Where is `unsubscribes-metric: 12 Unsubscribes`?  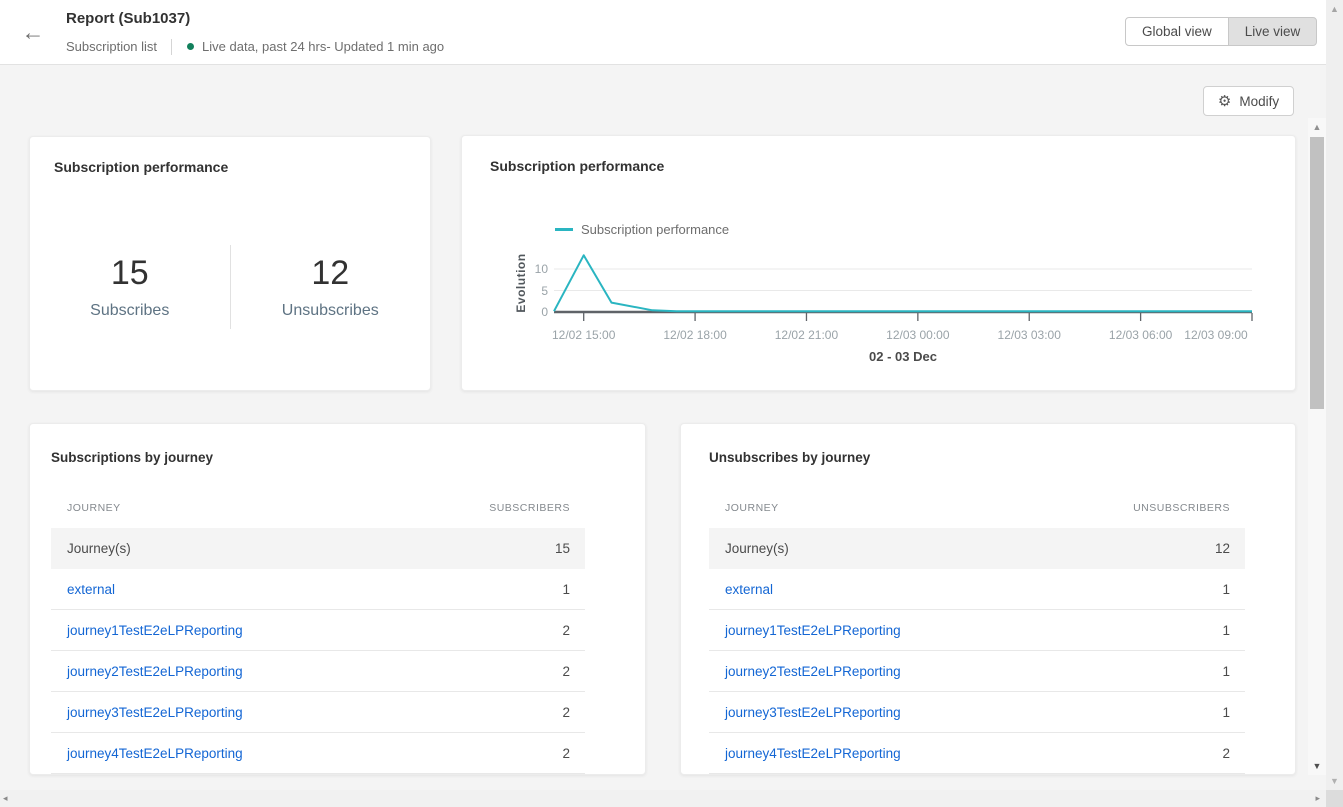
unsubscribes-metric: 12 Unsubscribes is located at coordinates (331, 287).